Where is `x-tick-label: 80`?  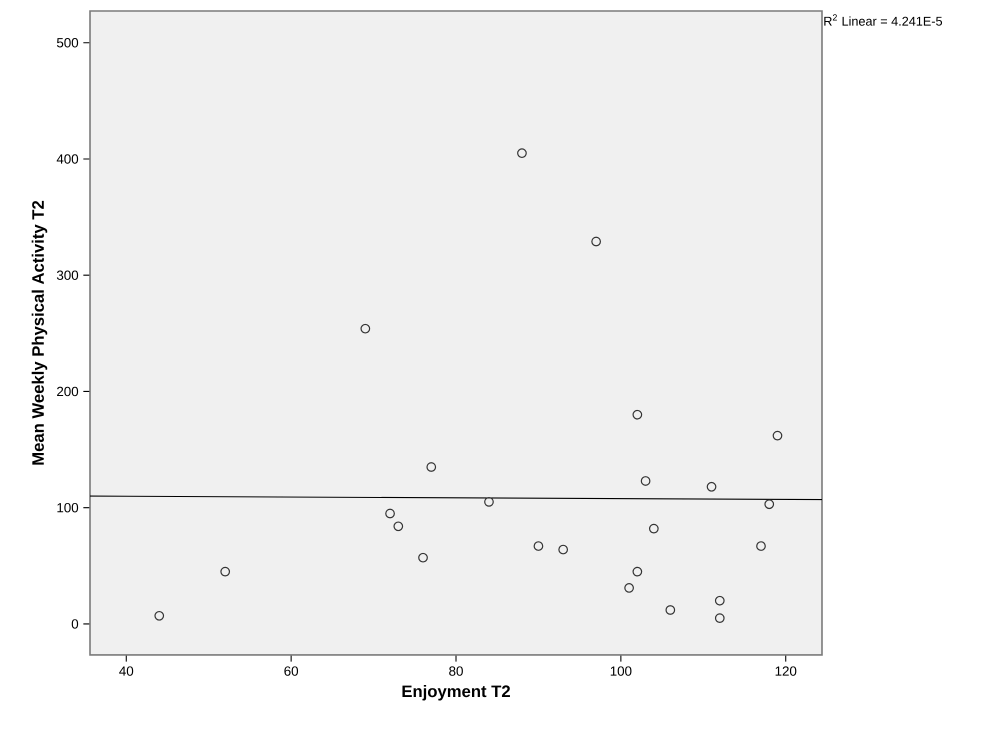
x-tick-label: 80 is located at coordinates (456, 671).